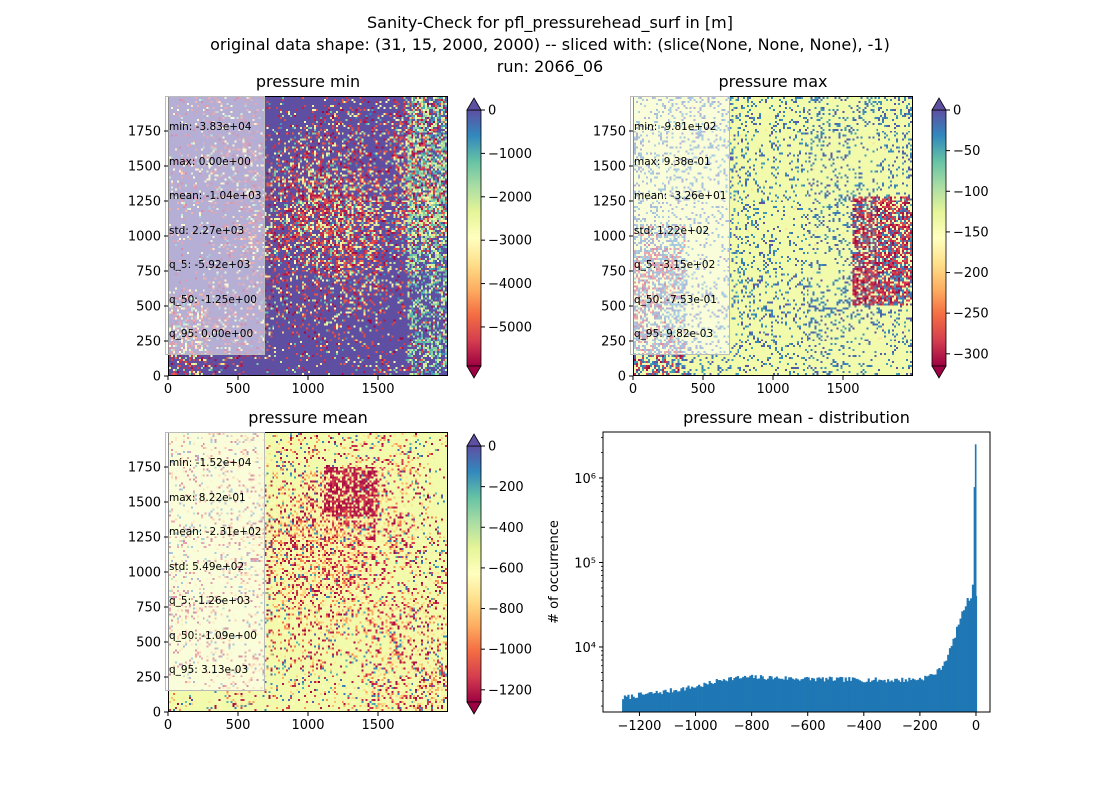  What do you see at coordinates (144, 132) in the screenshot?
I see `map-min-ytick-label: 1750` at bounding box center [144, 132].